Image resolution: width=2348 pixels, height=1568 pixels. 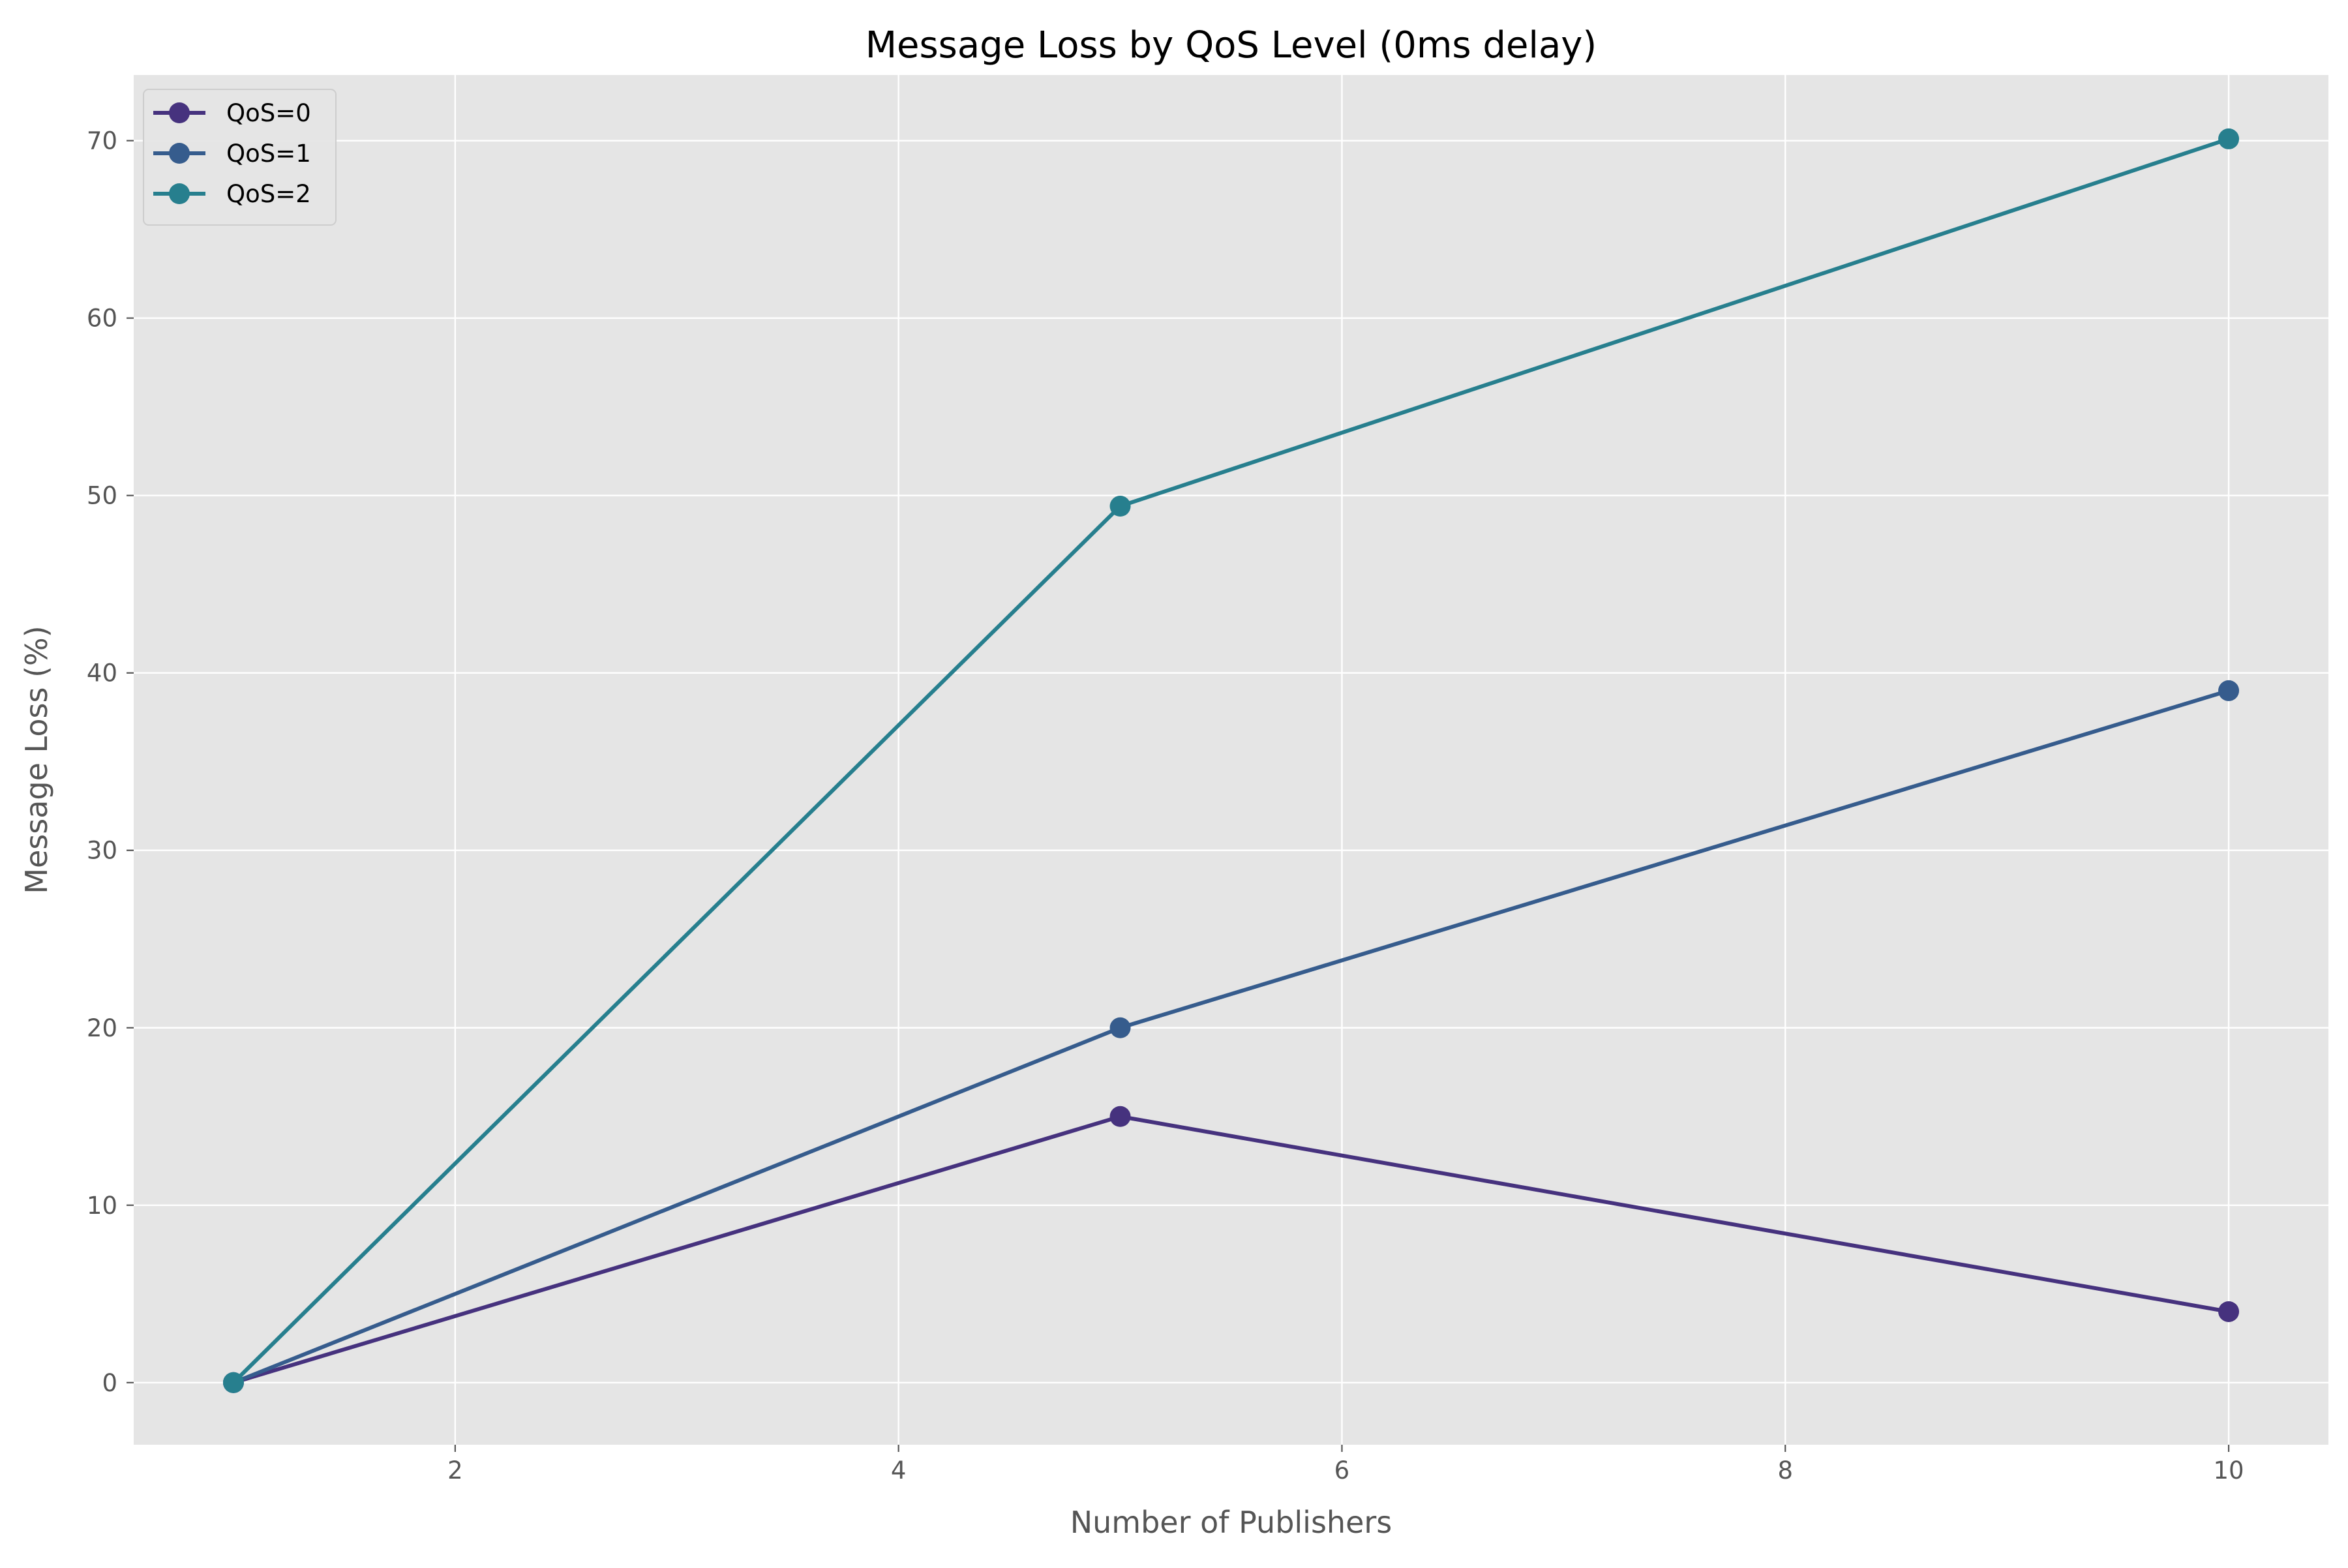 I want to click on y-tick-label: 70, so click(x=102, y=141).